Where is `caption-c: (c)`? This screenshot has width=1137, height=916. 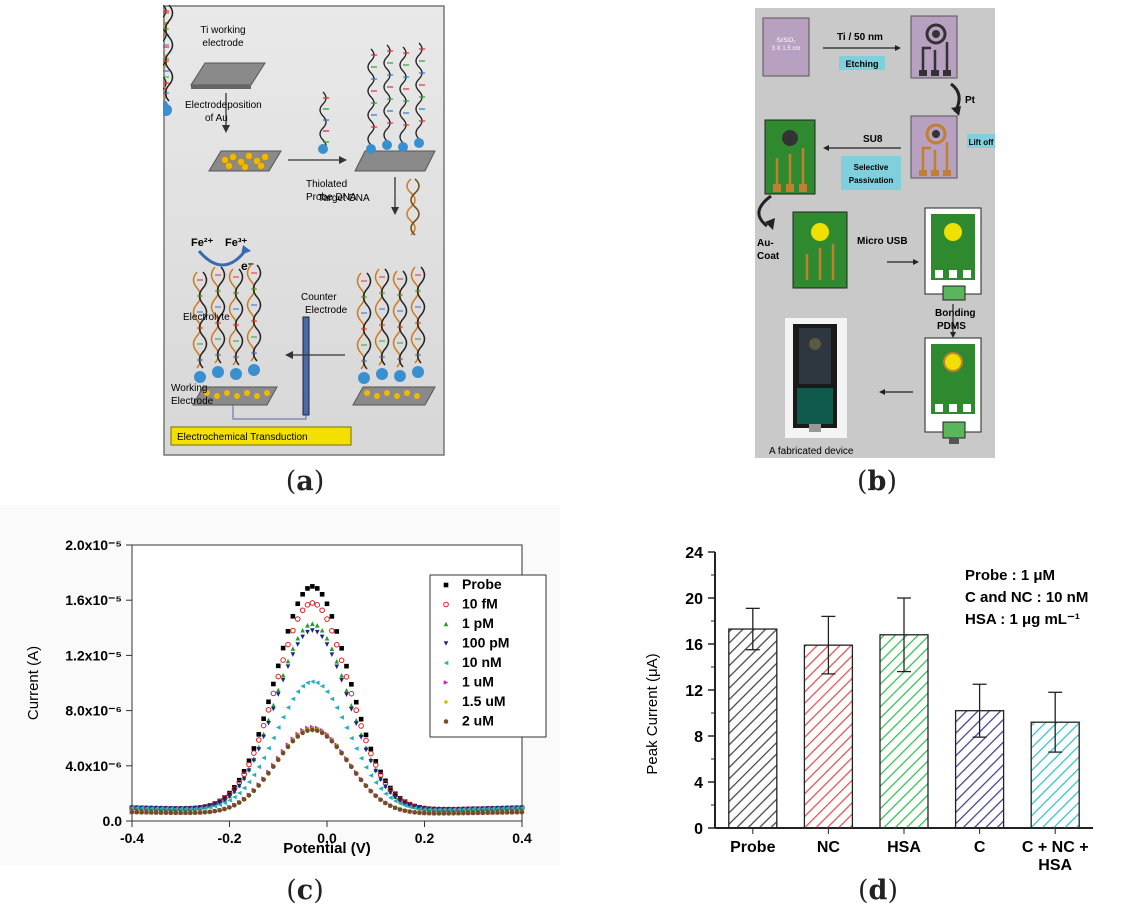 caption-c: (c) is located at coordinates (305, 890).